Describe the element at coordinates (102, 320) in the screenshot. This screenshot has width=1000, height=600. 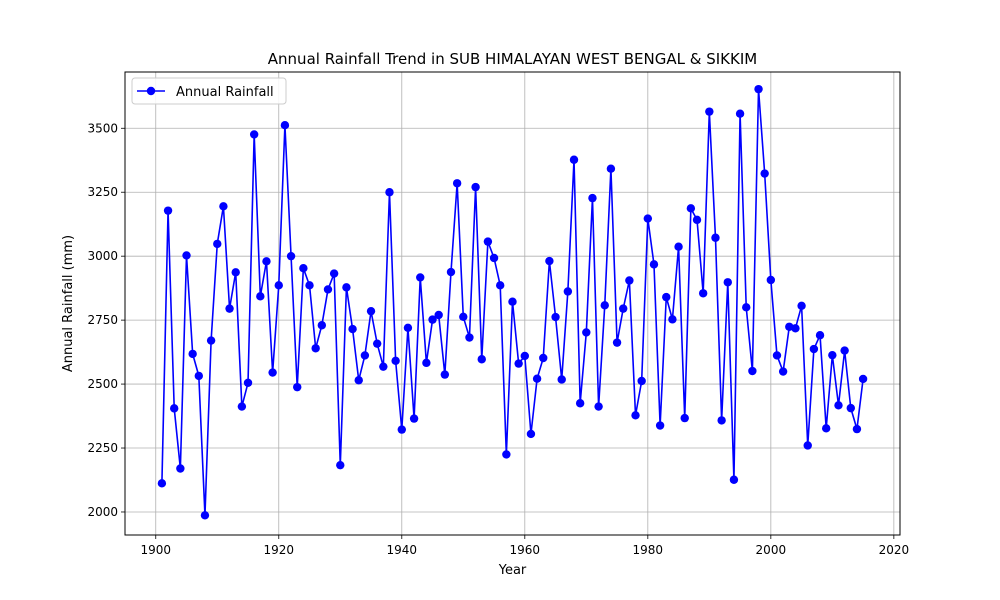
I see `y-tick-label: 2750` at that location.